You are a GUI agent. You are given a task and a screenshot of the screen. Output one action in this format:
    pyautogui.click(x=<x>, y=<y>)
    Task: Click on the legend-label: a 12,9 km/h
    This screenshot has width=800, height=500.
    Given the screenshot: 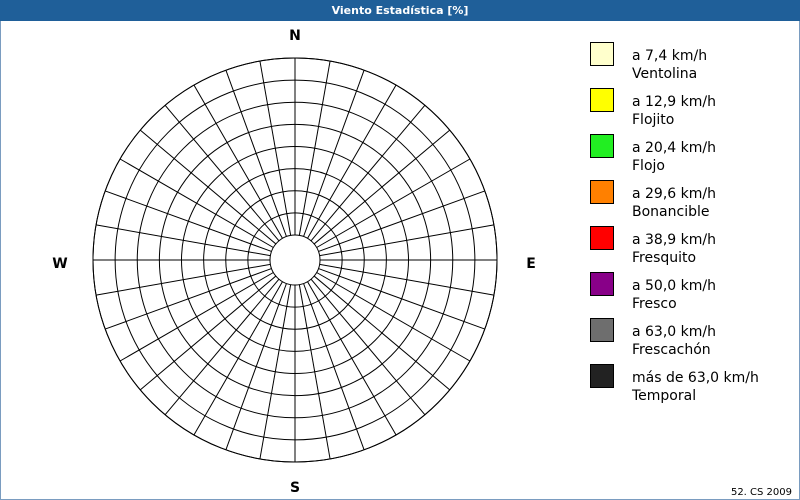 What is the action you would take?
    pyautogui.click(x=674, y=102)
    